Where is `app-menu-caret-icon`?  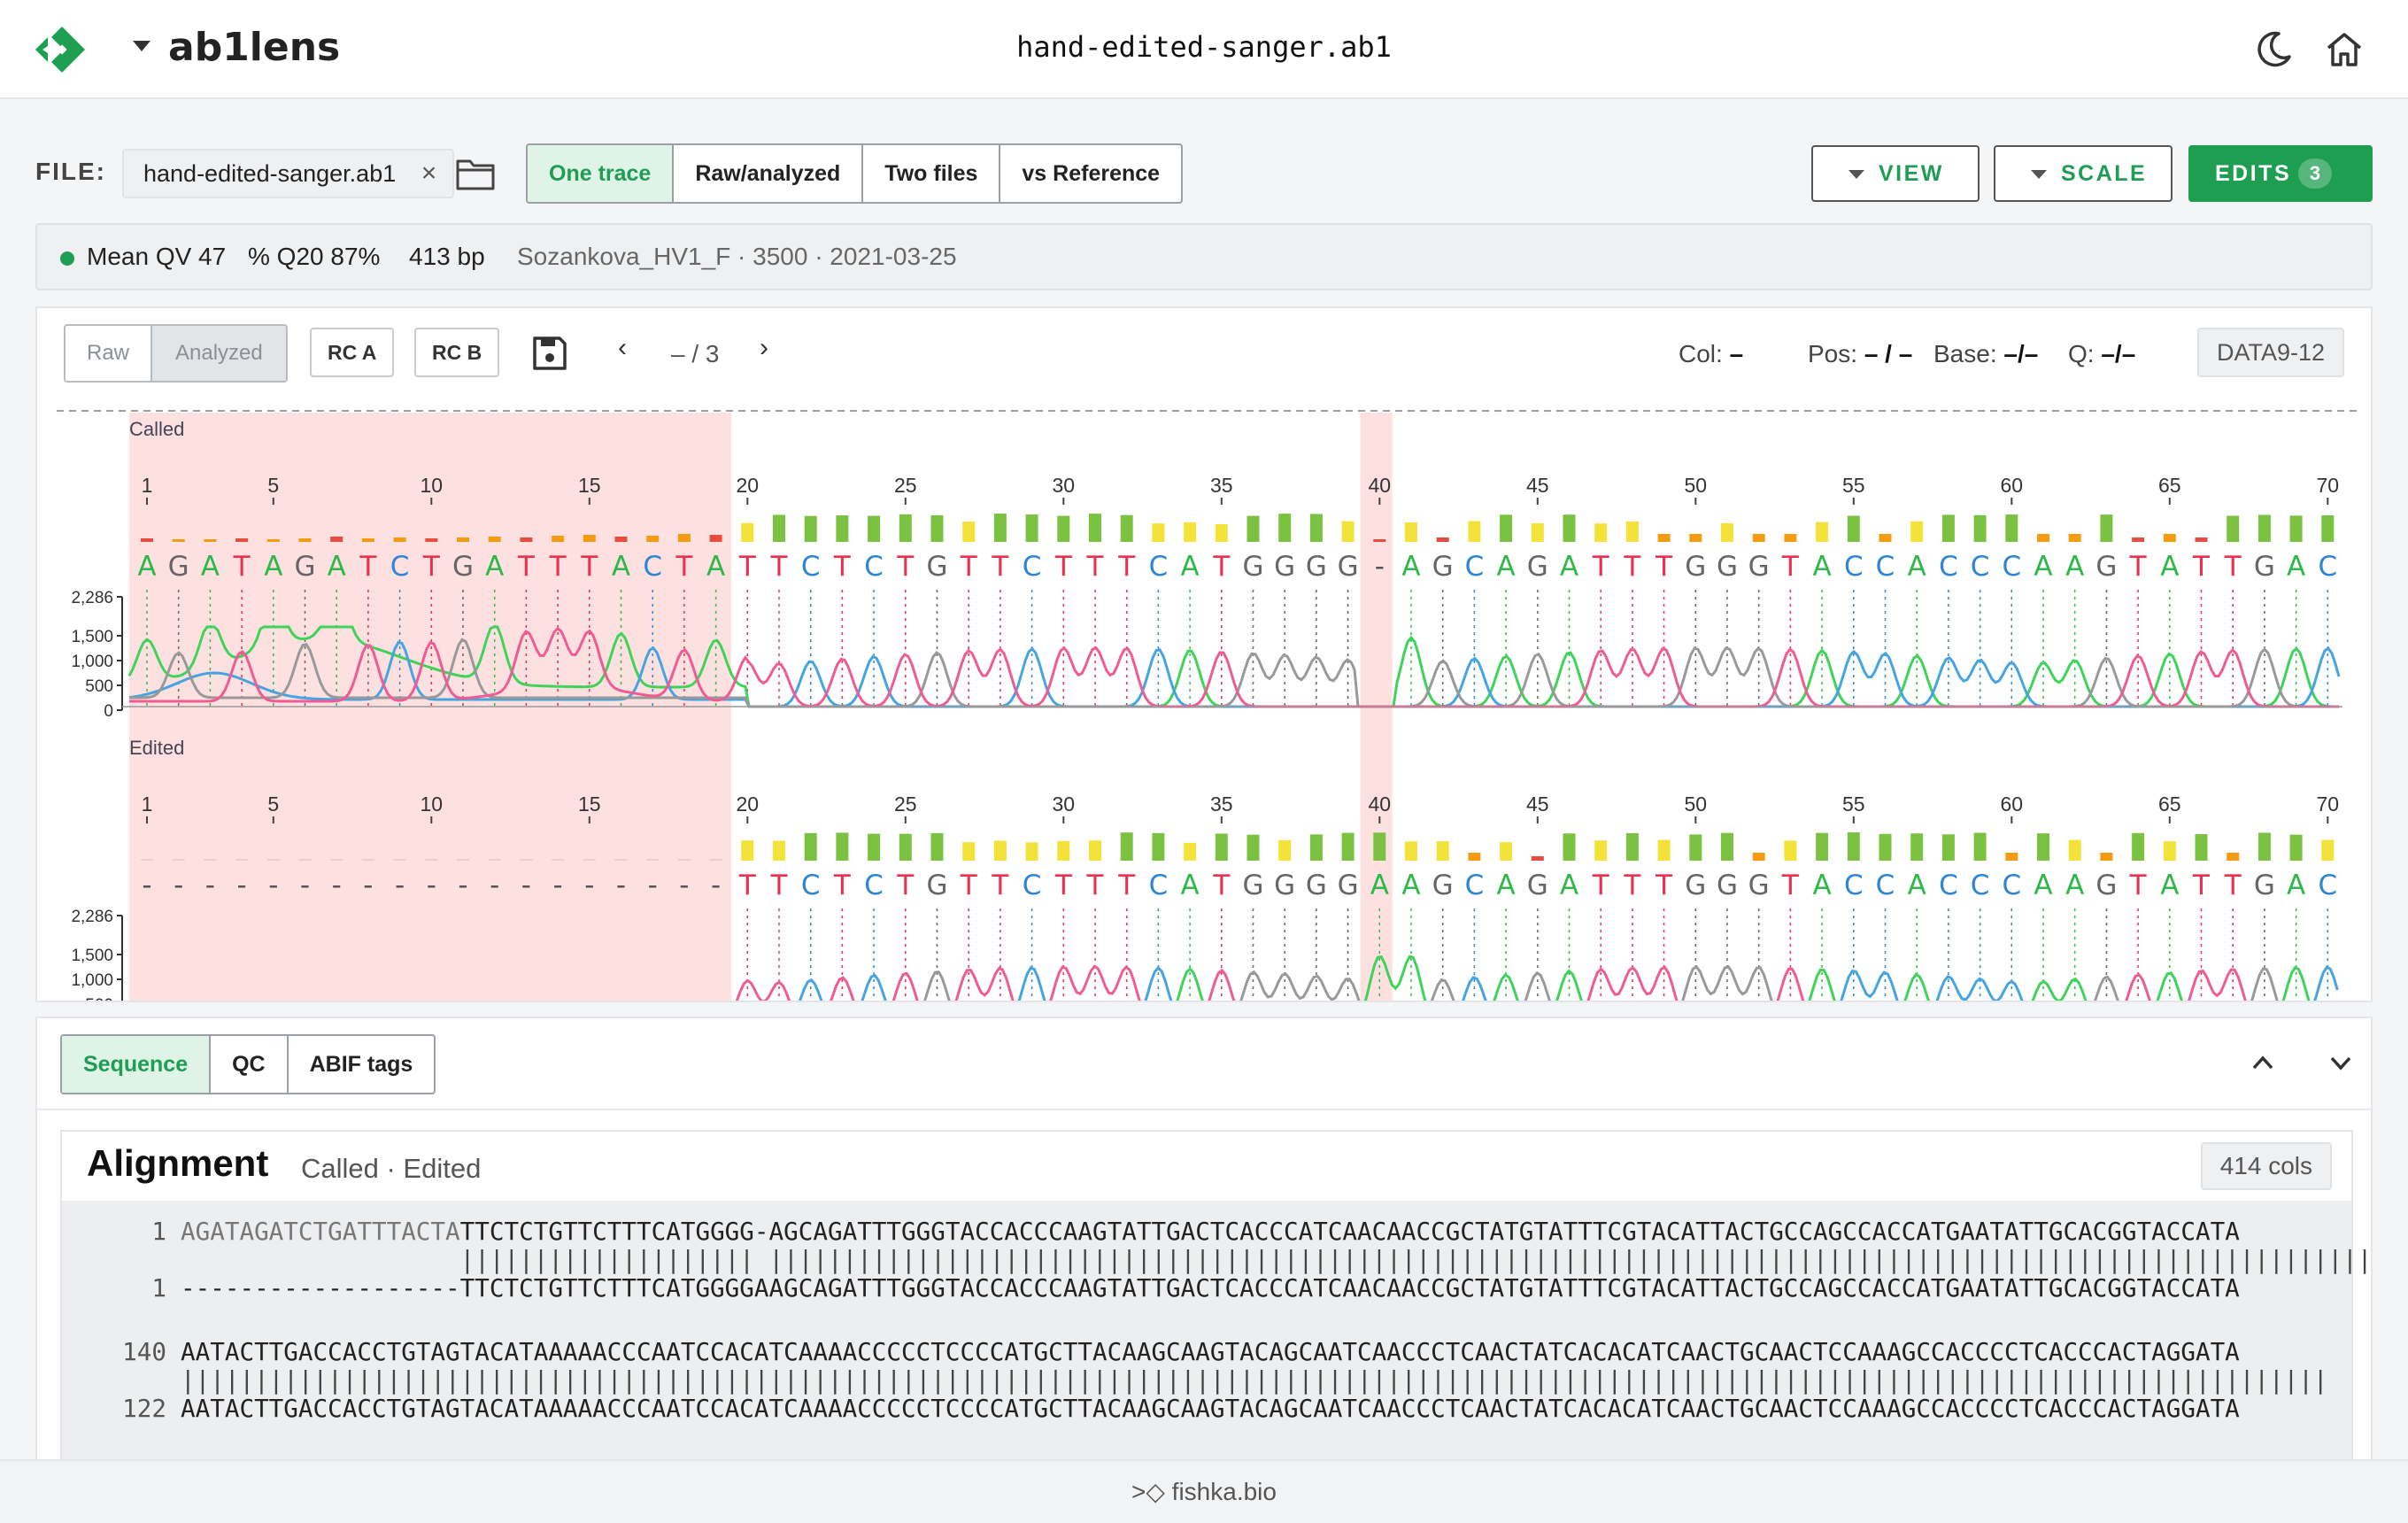
app-menu-caret-icon is located at coordinates (141, 46).